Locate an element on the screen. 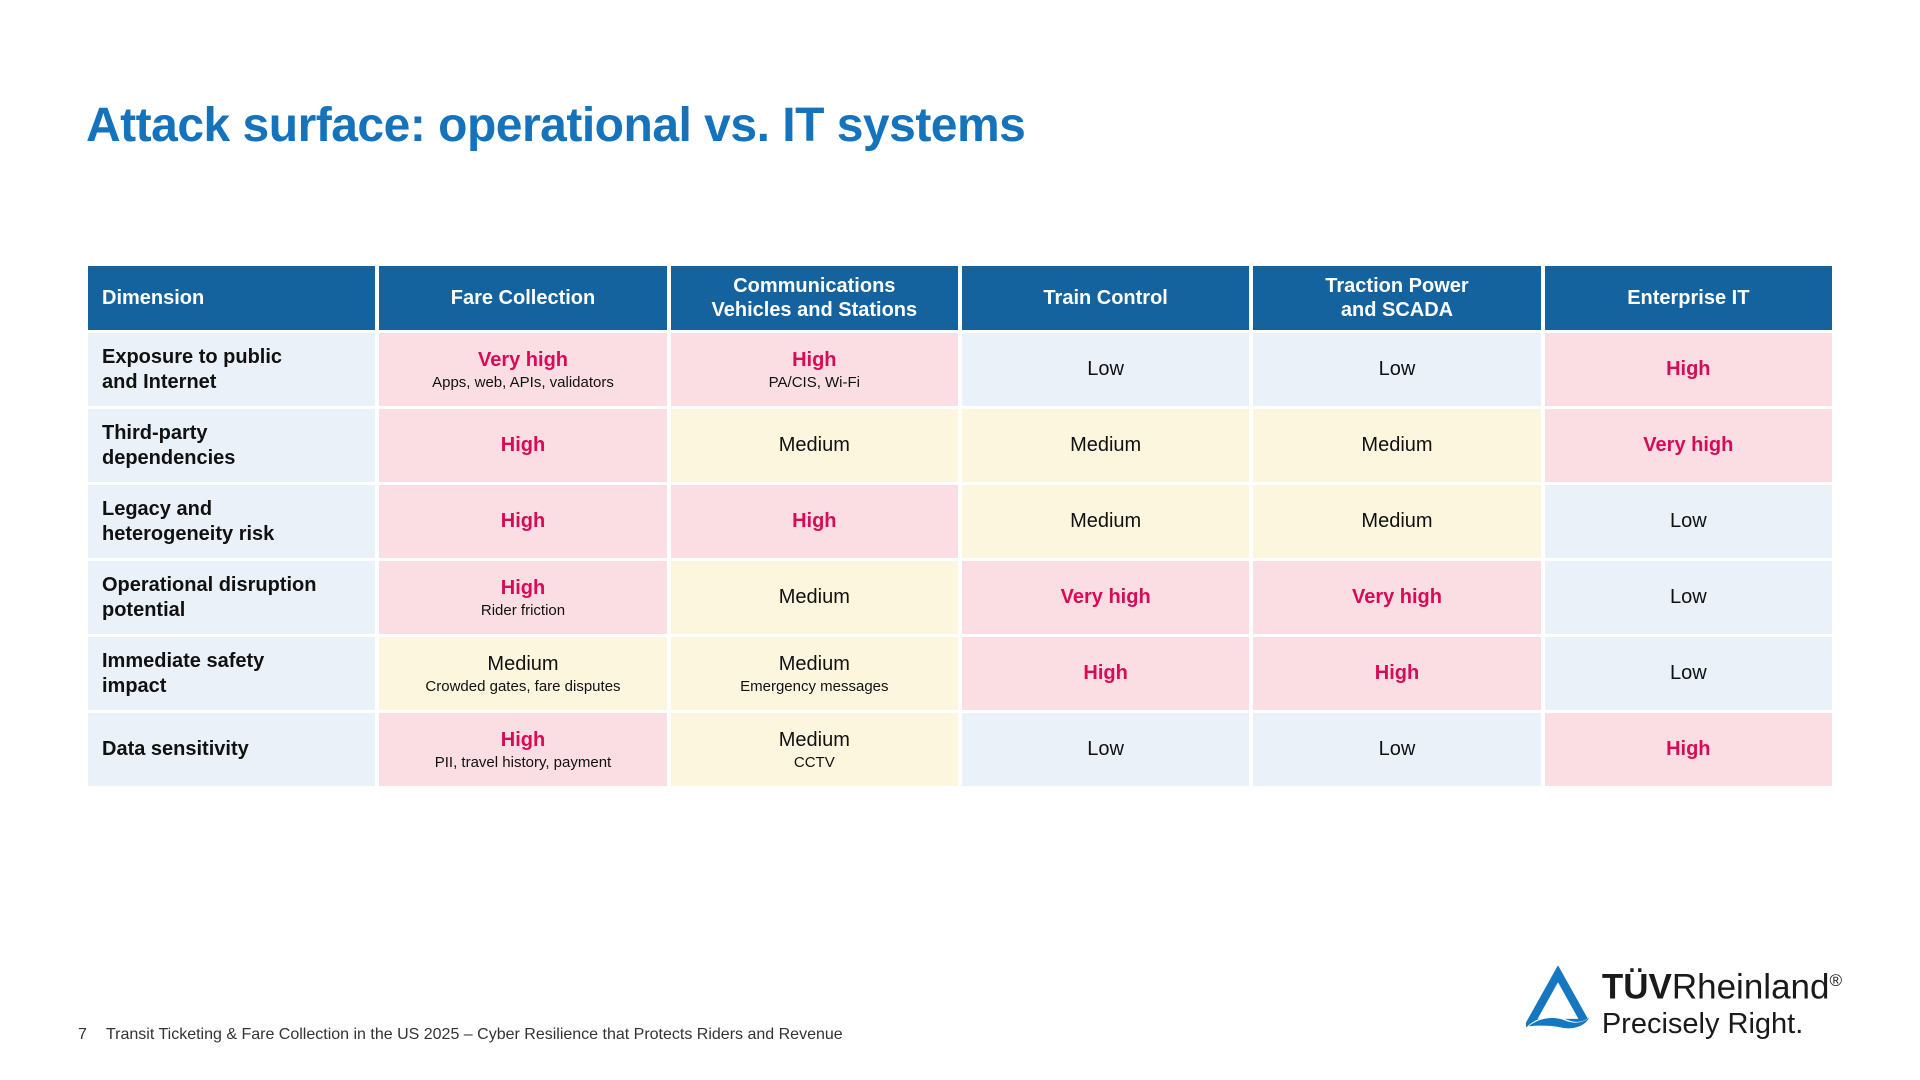  risk-note: PA/CIS, Wi-Fi is located at coordinates (814, 382).